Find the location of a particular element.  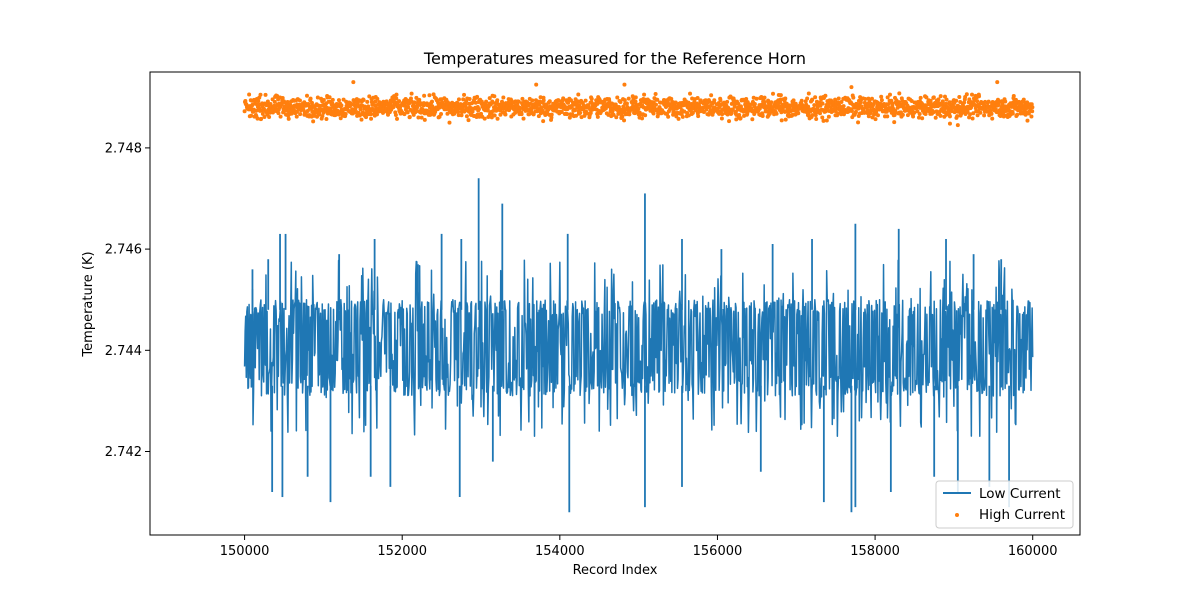

x-tick-label: 160000 is located at coordinates (1033, 551).